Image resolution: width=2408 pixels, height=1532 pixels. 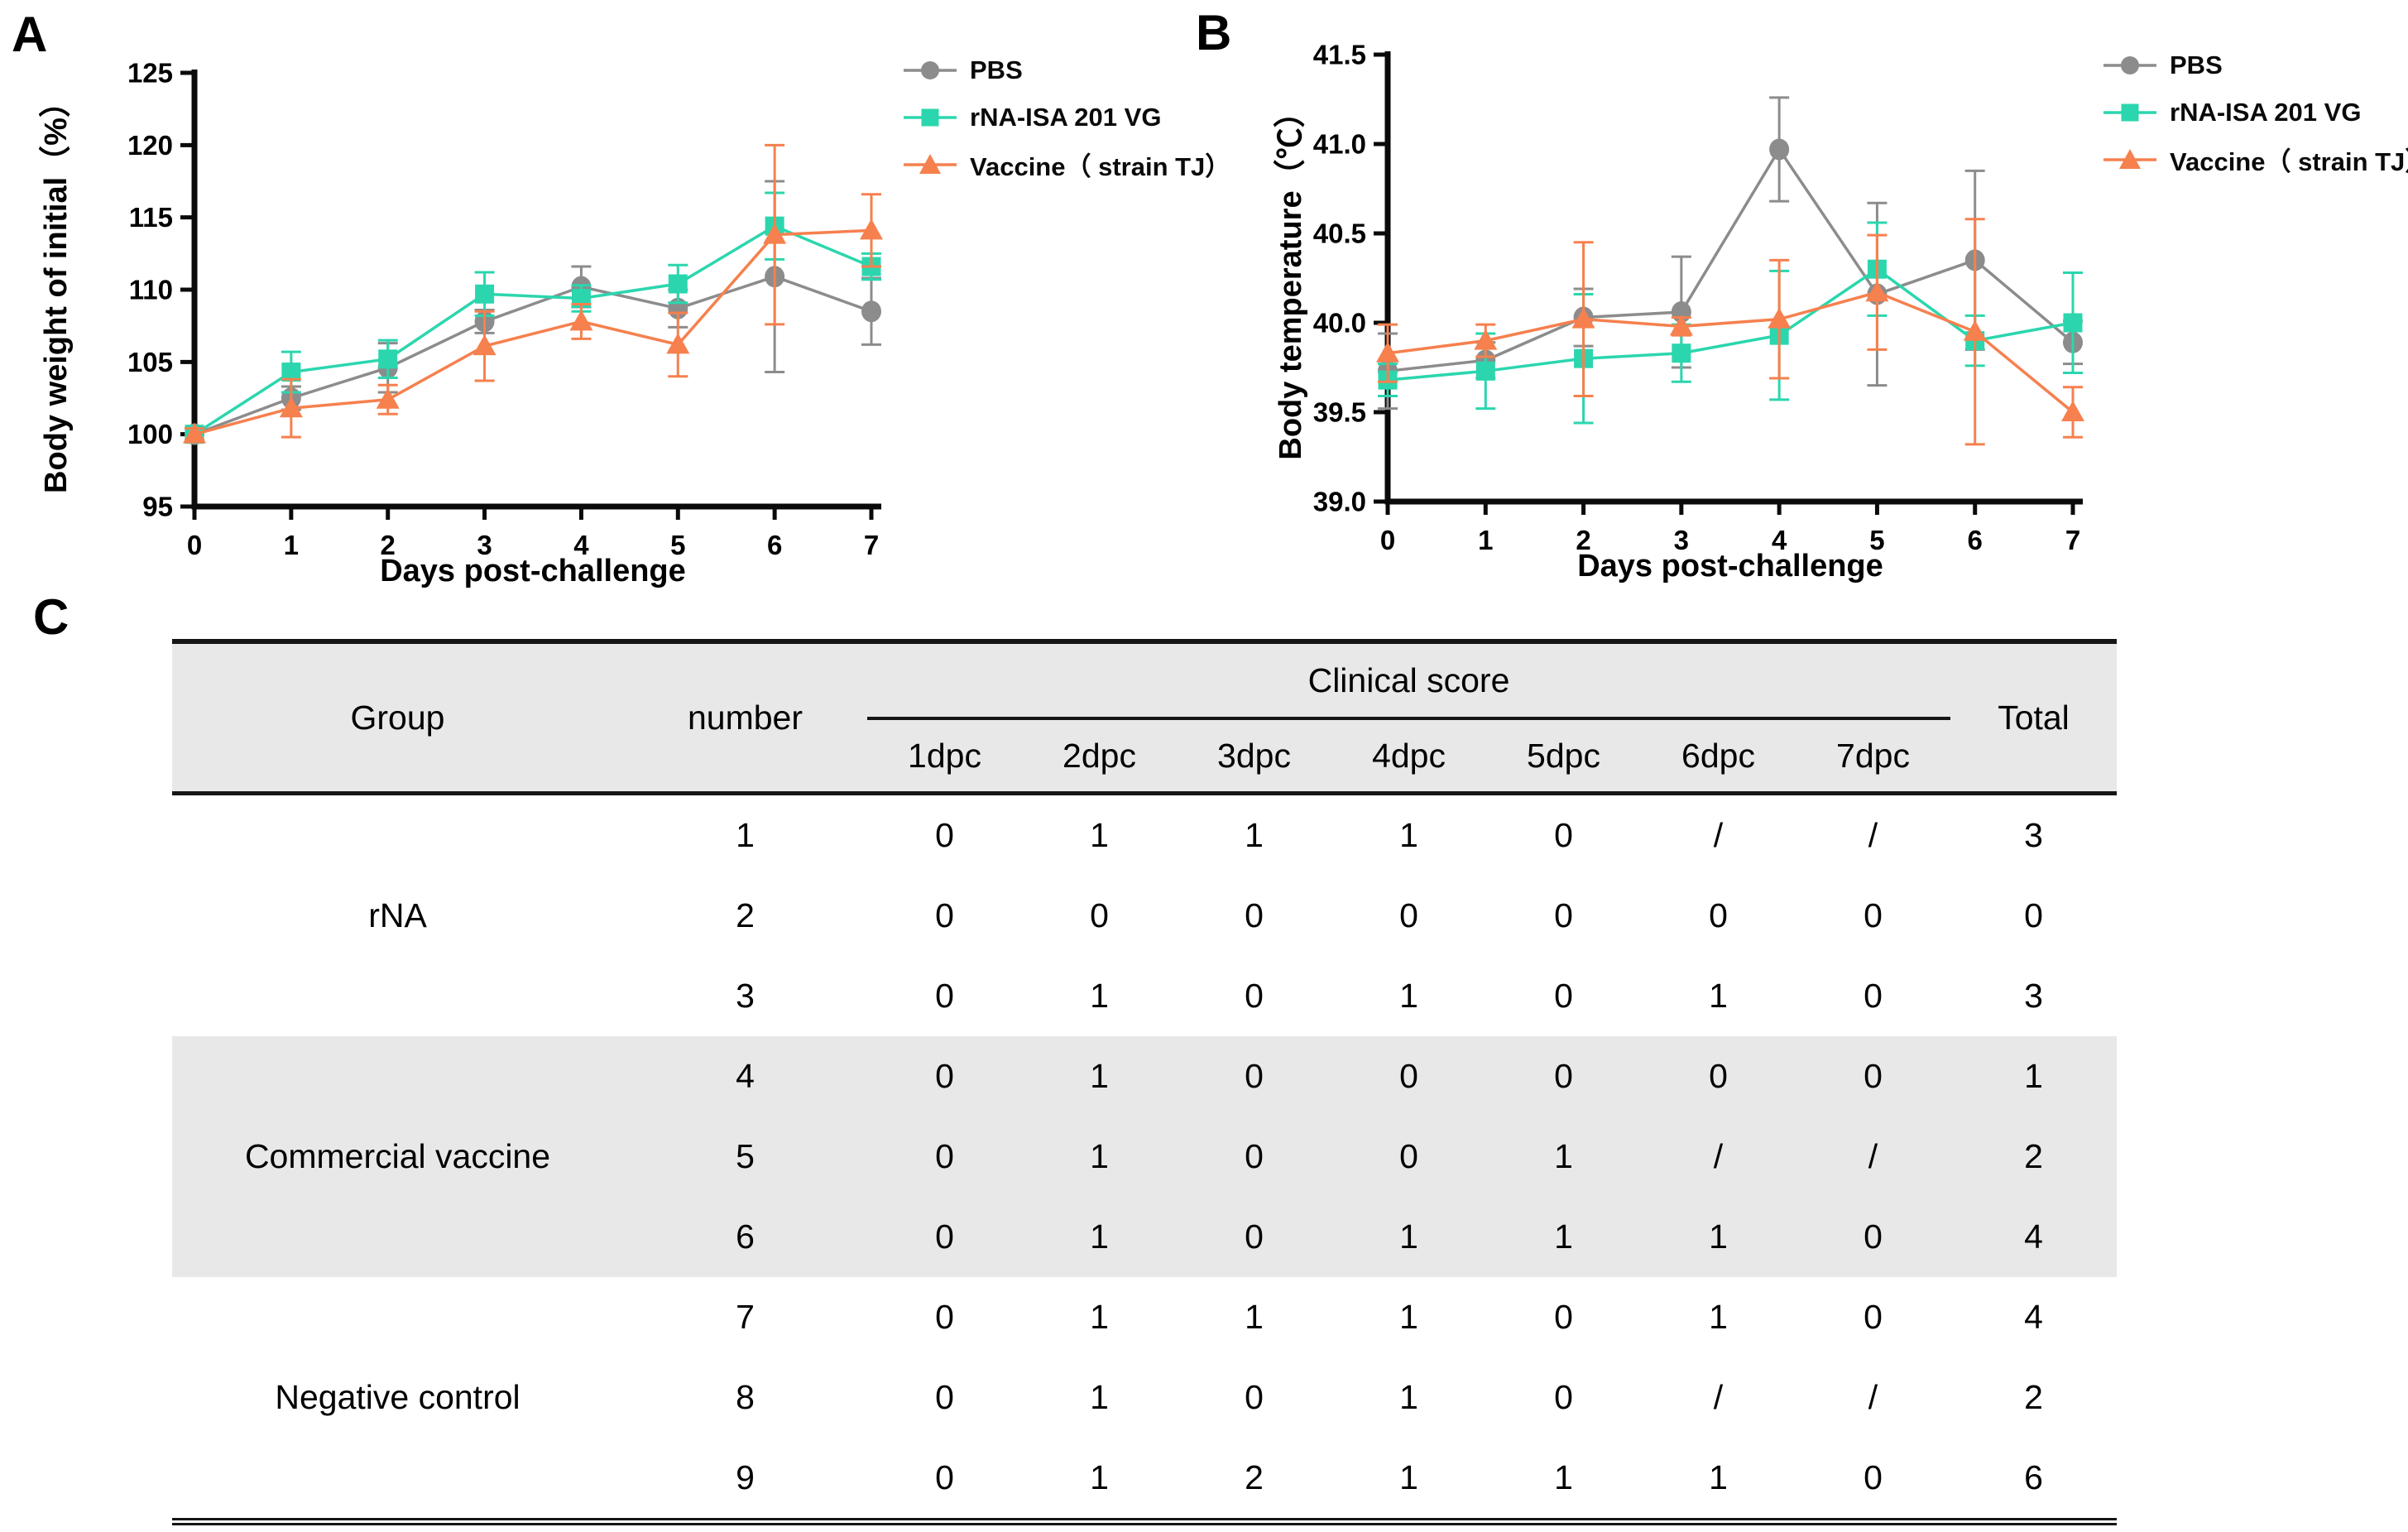 I want to click on table-row: Commercial vaccine 5 0 1 0 0 1 / / 2, so click(x=1144, y=1157).